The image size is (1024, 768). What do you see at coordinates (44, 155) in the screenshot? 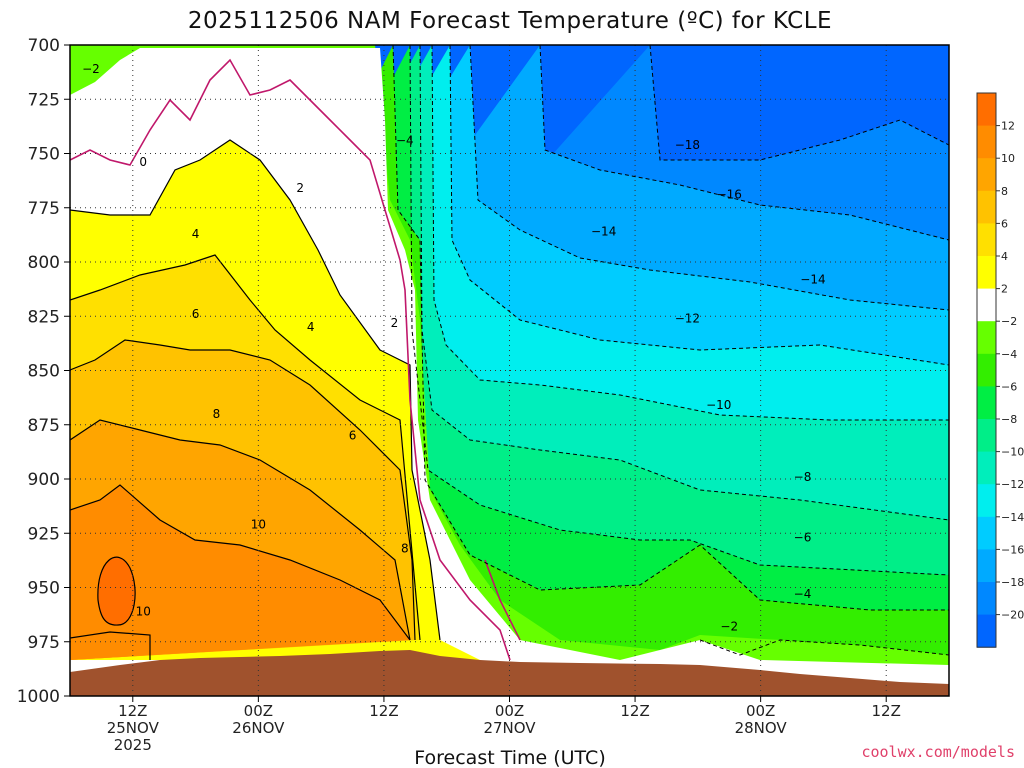
I see `y-tick-label: 750` at bounding box center [44, 155].